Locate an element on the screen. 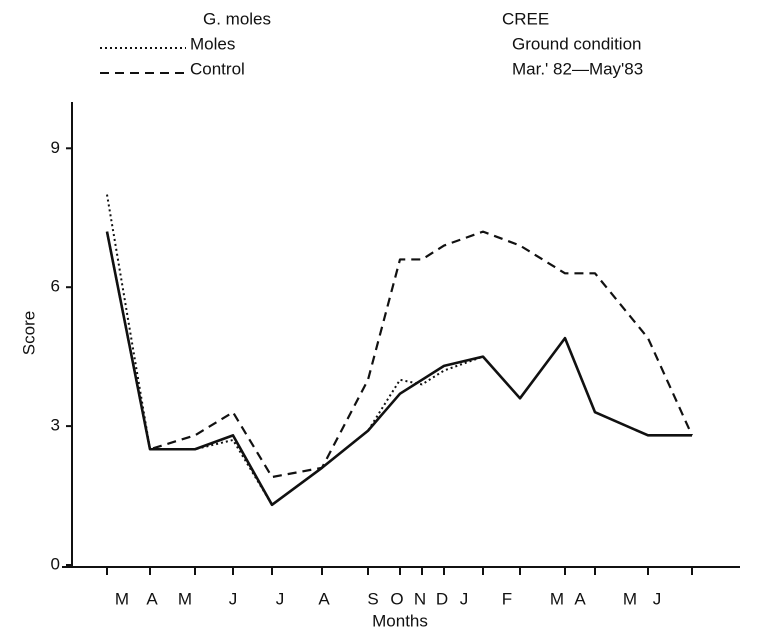 The width and height of the screenshot is (769, 635). x-tick-label: D is located at coordinates (442, 598).